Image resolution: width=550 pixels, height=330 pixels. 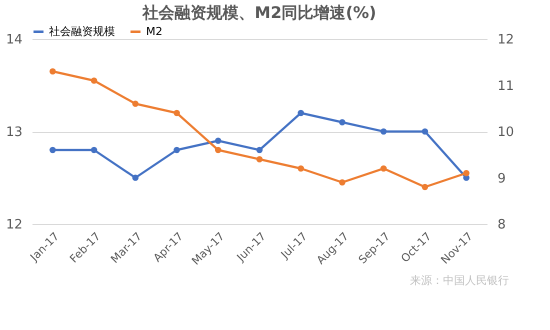 What do you see at coordinates (14, 40) in the screenshot?
I see `y-tick-label: 14` at bounding box center [14, 40].